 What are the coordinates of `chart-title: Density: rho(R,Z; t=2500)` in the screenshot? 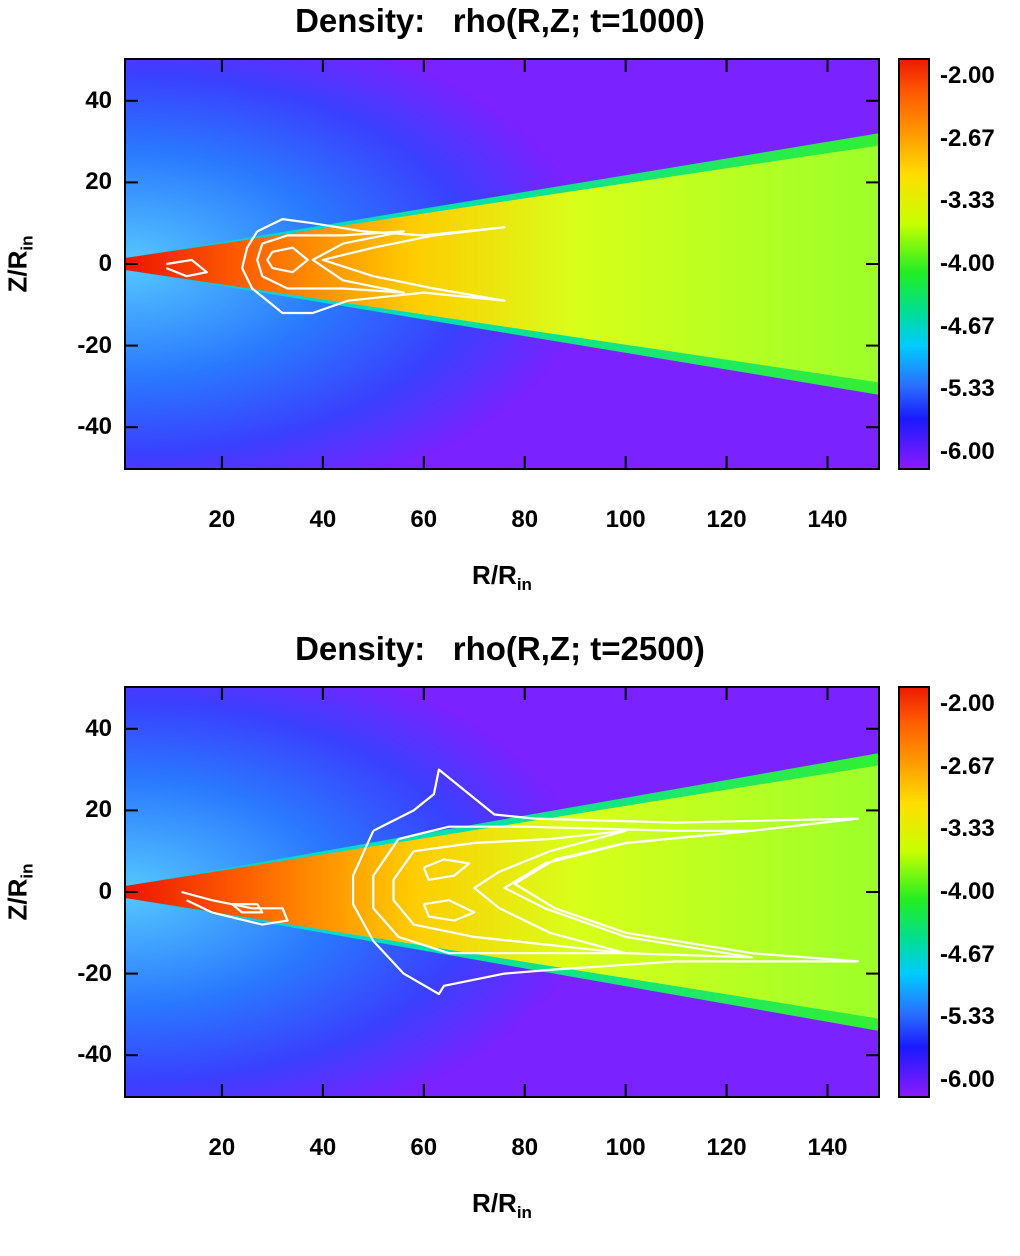 It's located at (500, 648).